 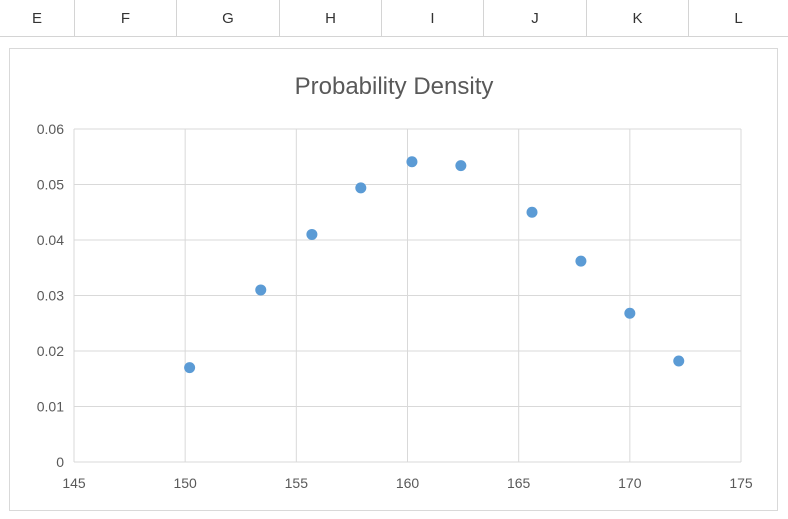 What do you see at coordinates (37, 18) in the screenshot?
I see `column-header-e: E` at bounding box center [37, 18].